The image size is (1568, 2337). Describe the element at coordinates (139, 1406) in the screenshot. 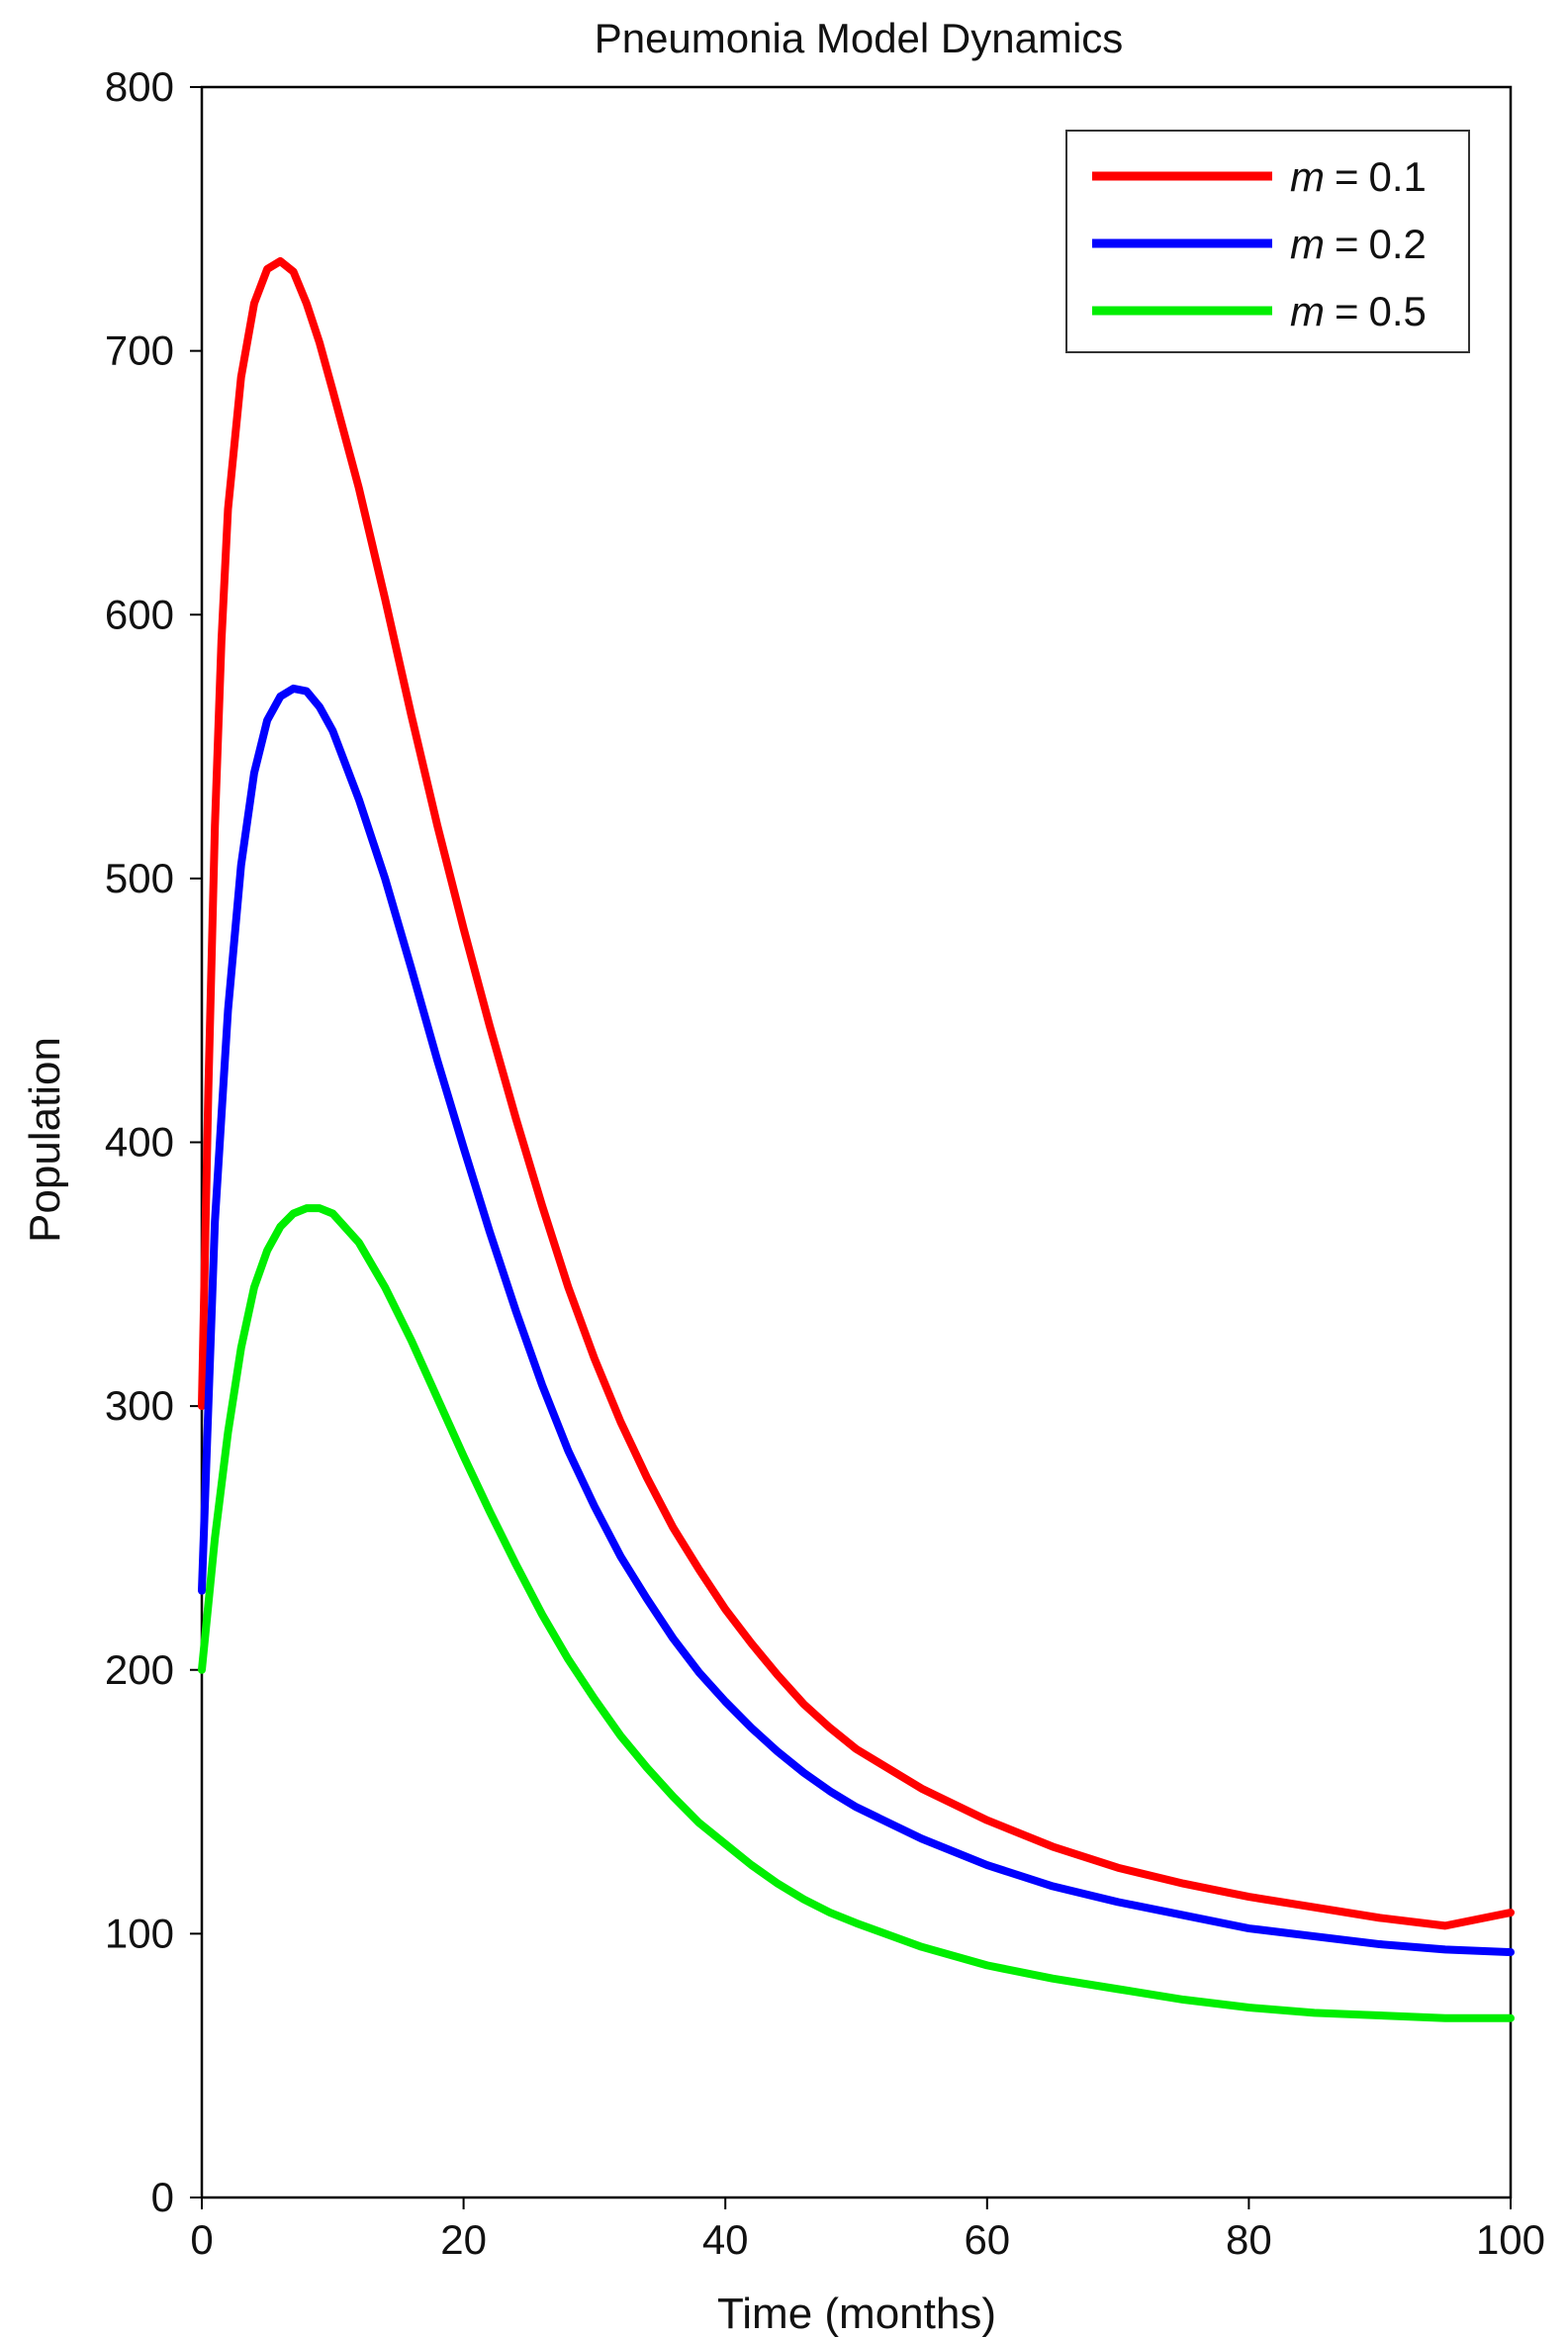

I see `y-tick-label: 300` at that location.